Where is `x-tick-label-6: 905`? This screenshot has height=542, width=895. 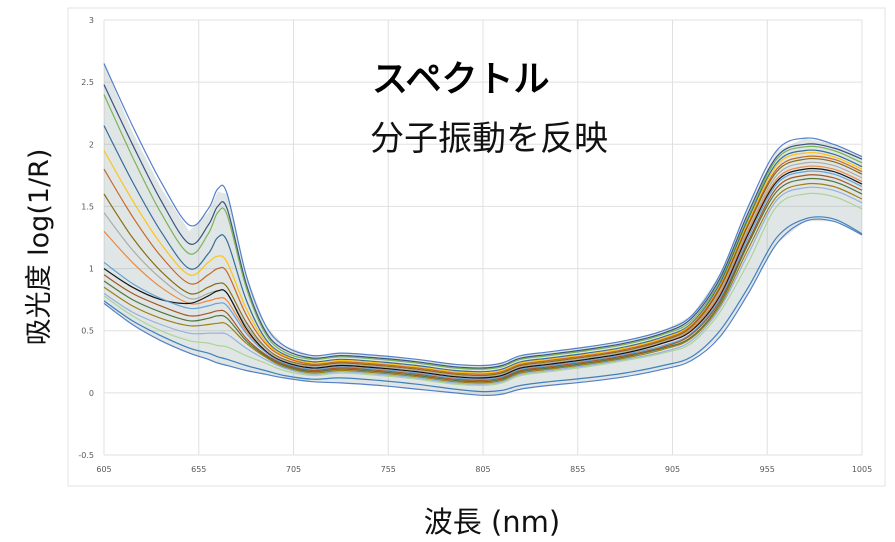
x-tick-label-6: 905 is located at coordinates (672, 469).